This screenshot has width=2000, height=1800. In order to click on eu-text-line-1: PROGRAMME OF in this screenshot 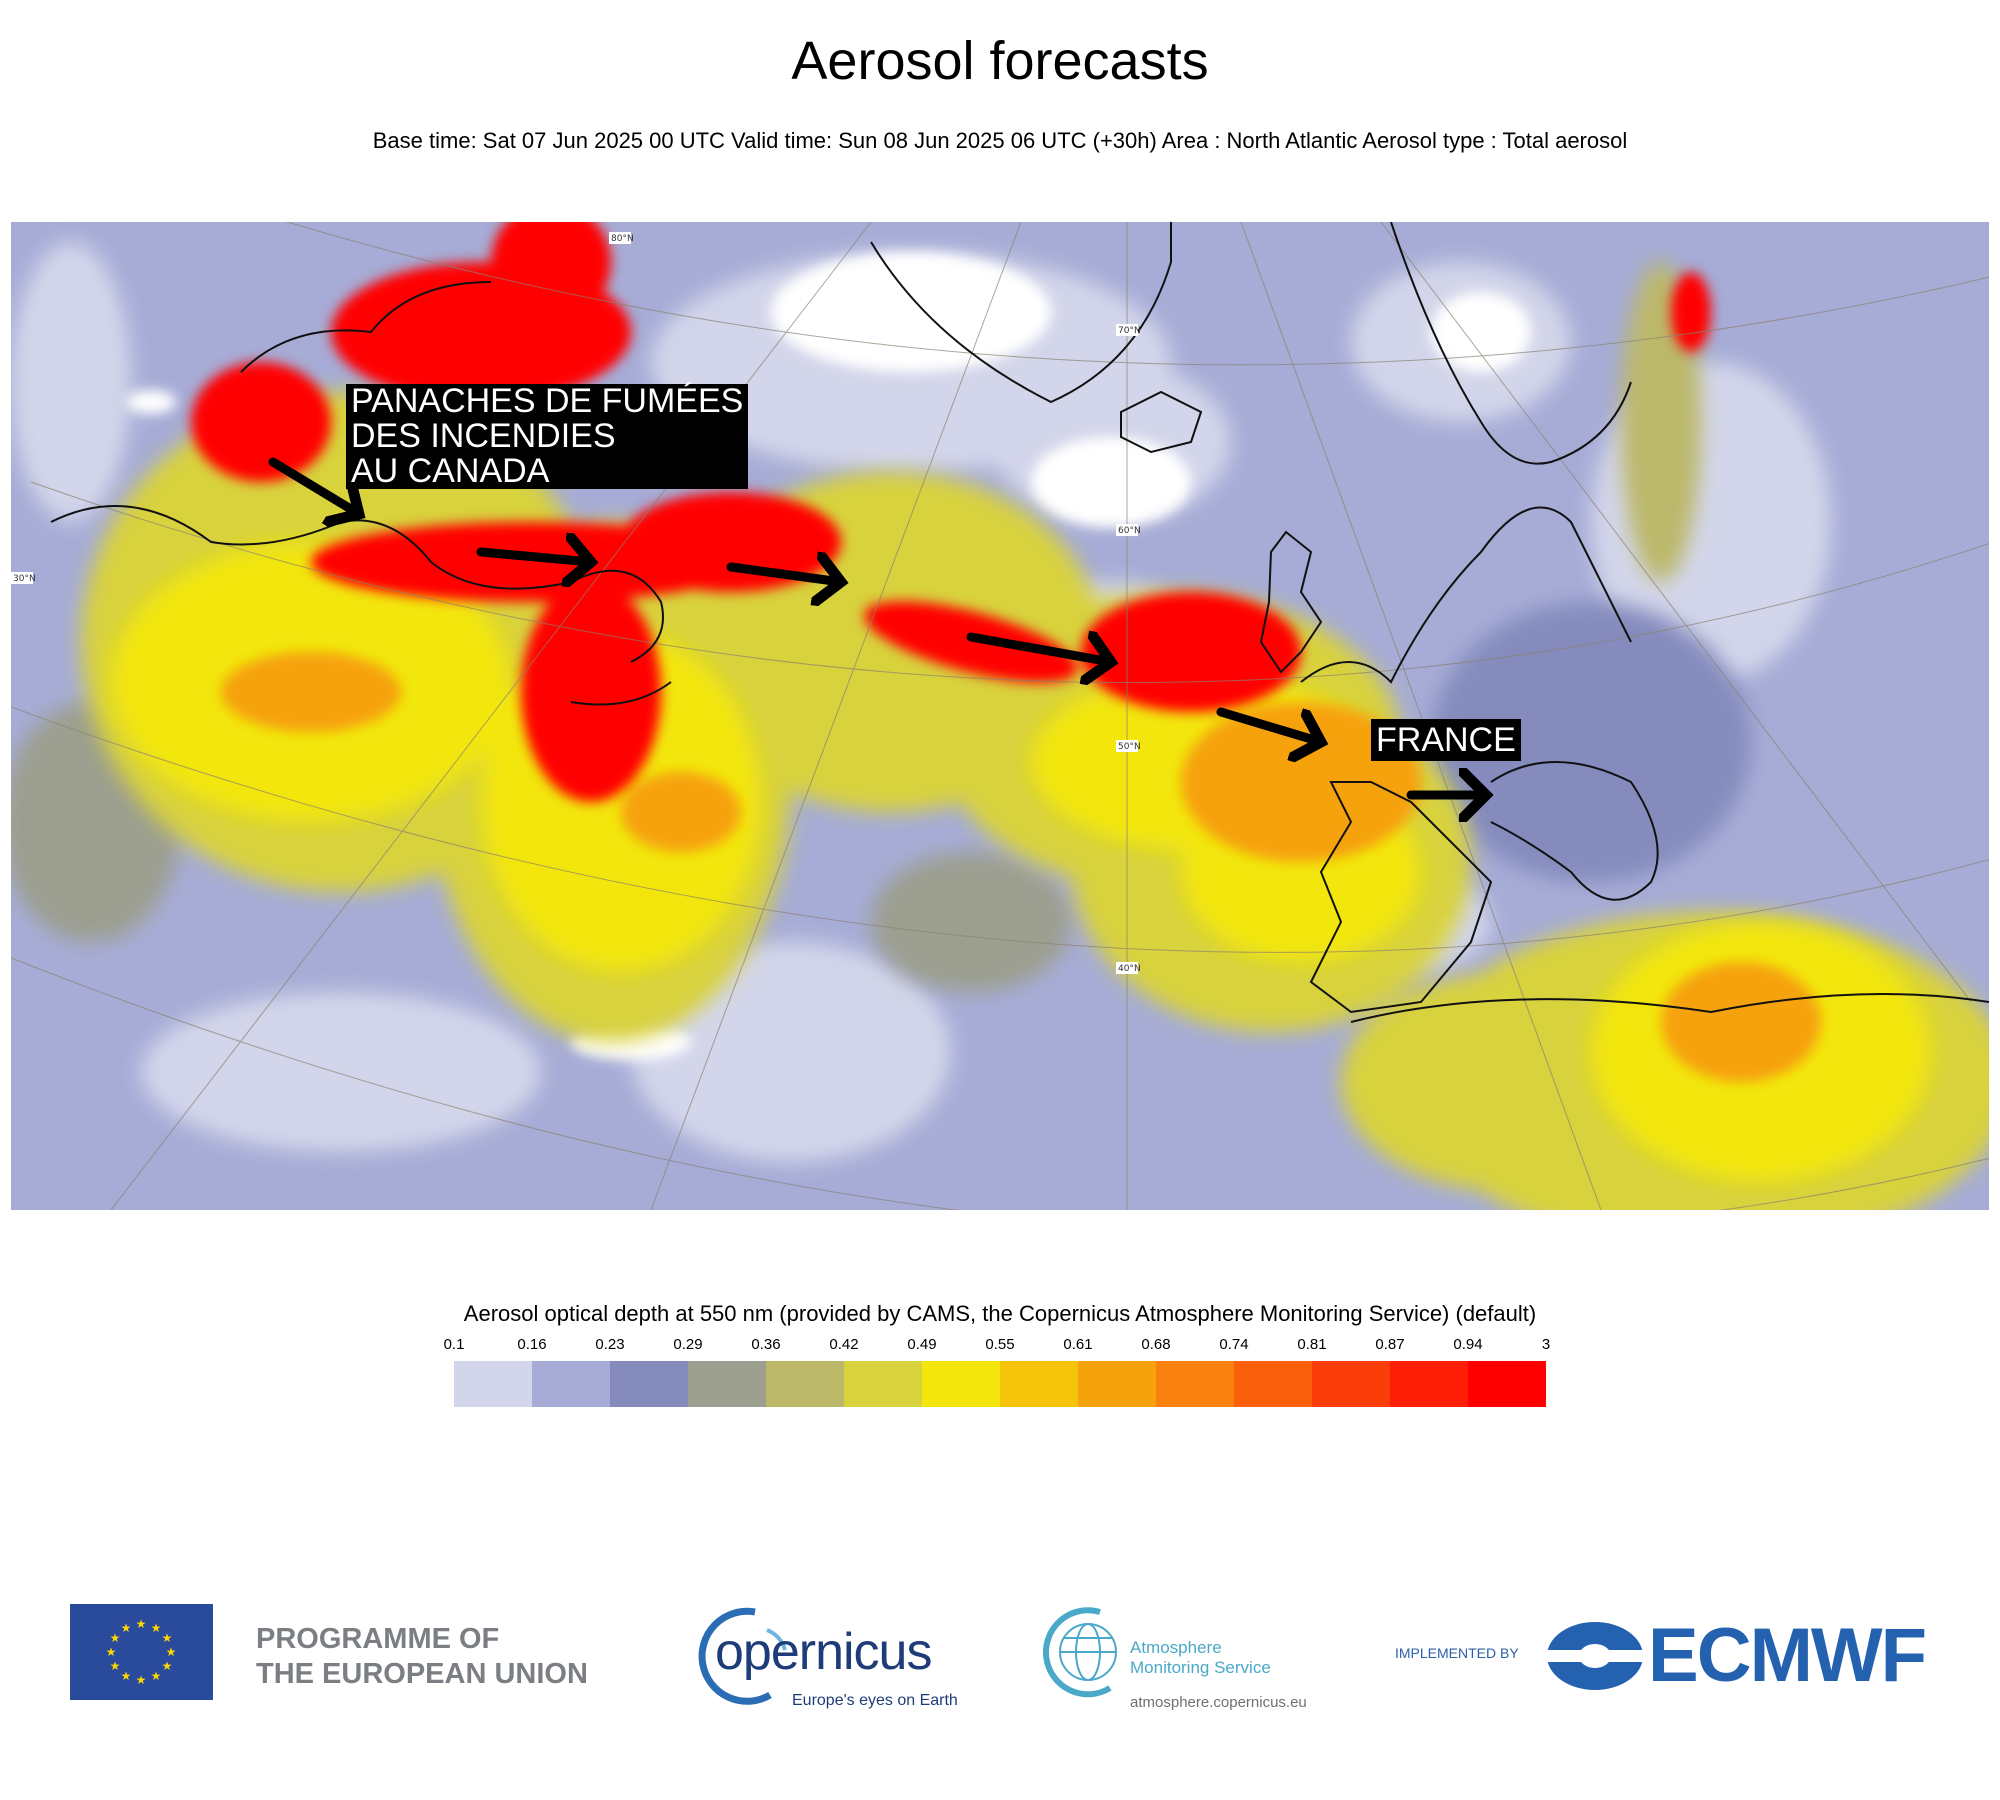, I will do `click(378, 1639)`.